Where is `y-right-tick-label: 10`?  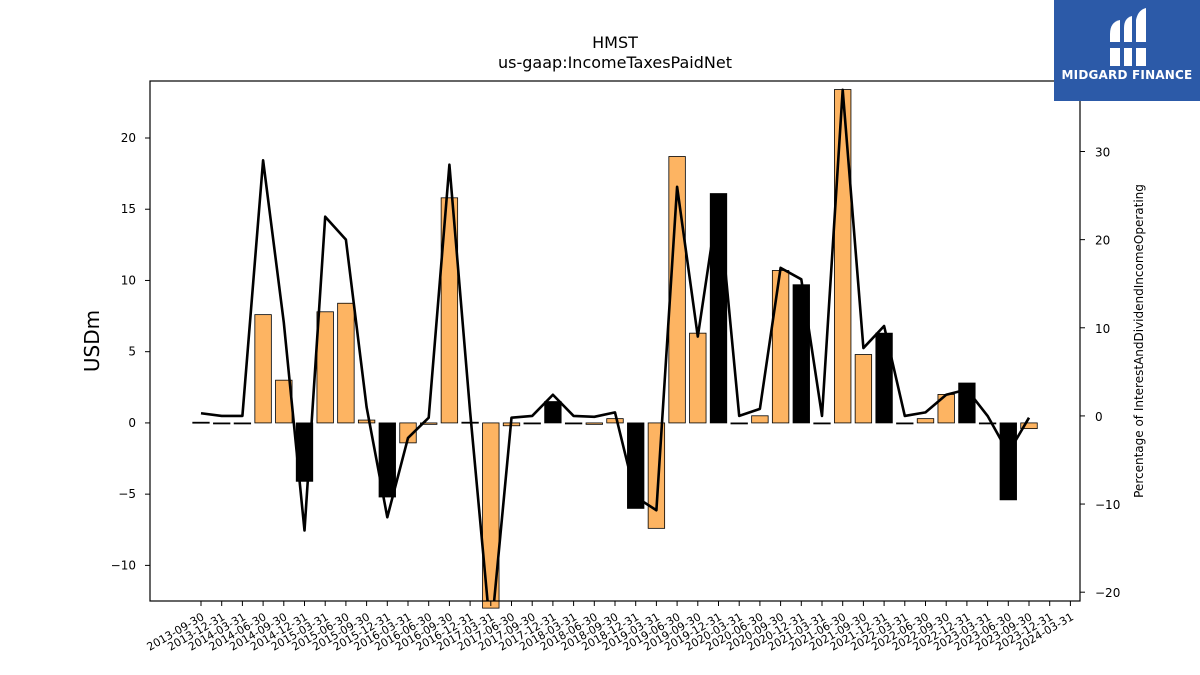
y-right-tick-label: 10 is located at coordinates (1102, 329).